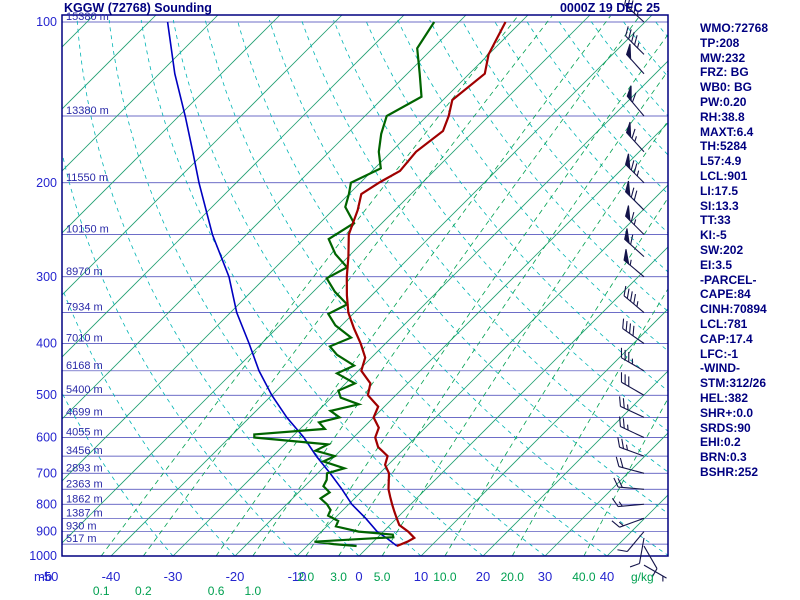 The image size is (800, 600). Describe the element at coordinates (143, 591) in the screenshot. I see `mixing-ratio-tick-label: 0.2` at that location.